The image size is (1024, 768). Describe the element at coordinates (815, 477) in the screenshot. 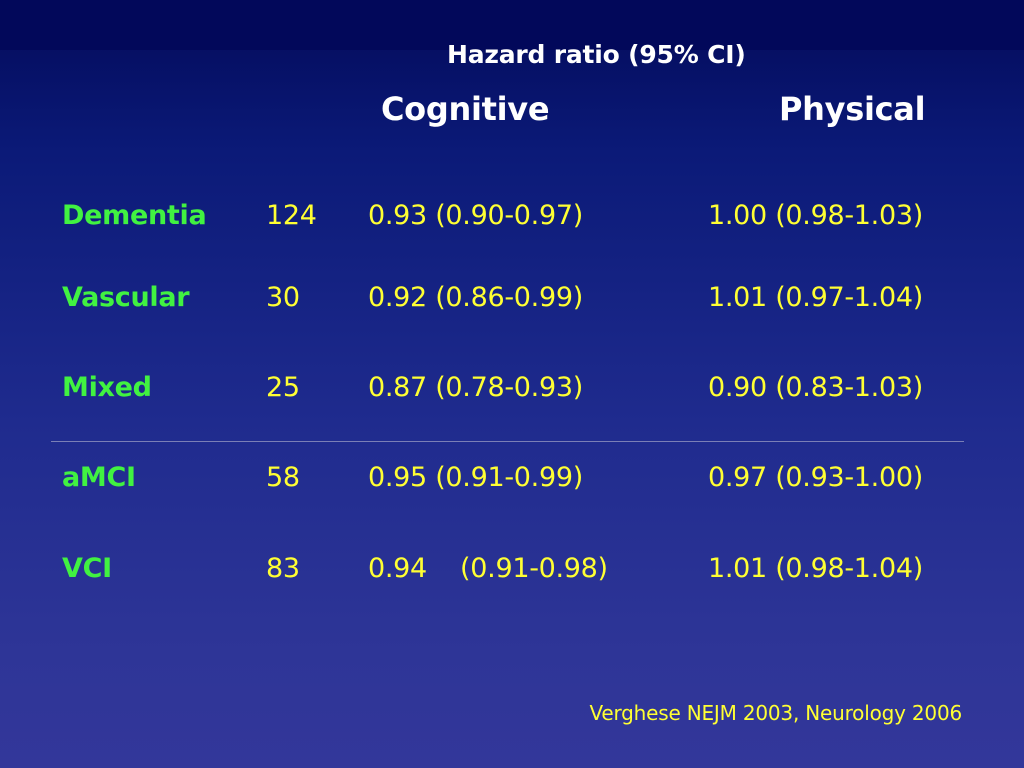

I see `physical-hazard-ratio: 0.97 (0.93-1.00)` at that location.